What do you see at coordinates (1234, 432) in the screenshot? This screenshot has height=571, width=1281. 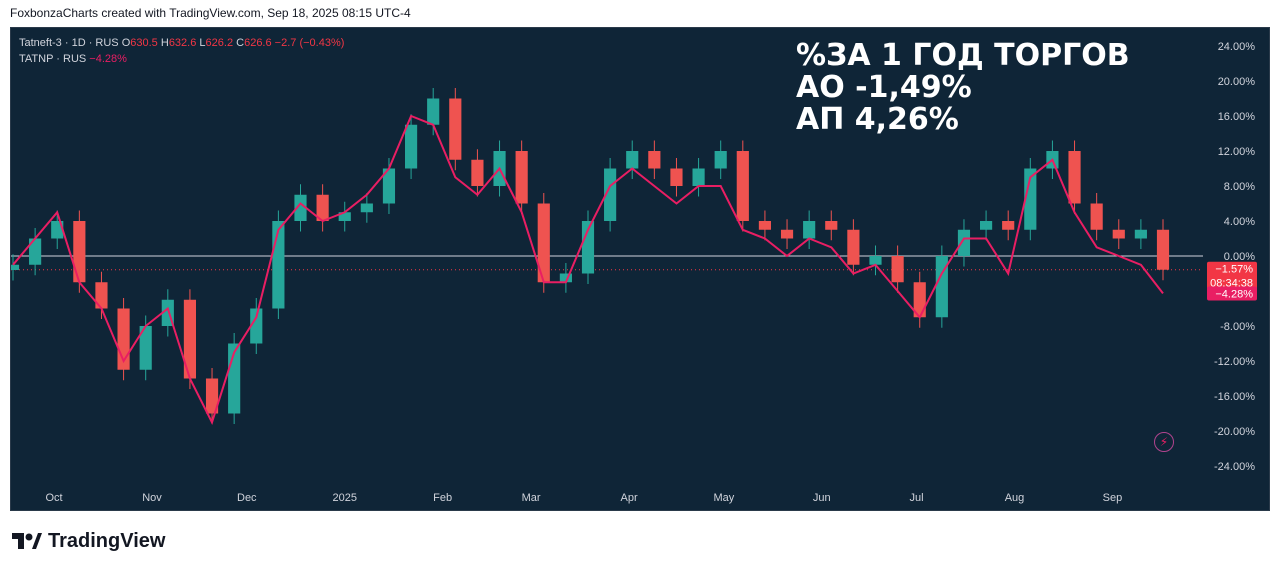 I see `y-tick-label: -20.00%` at bounding box center [1234, 432].